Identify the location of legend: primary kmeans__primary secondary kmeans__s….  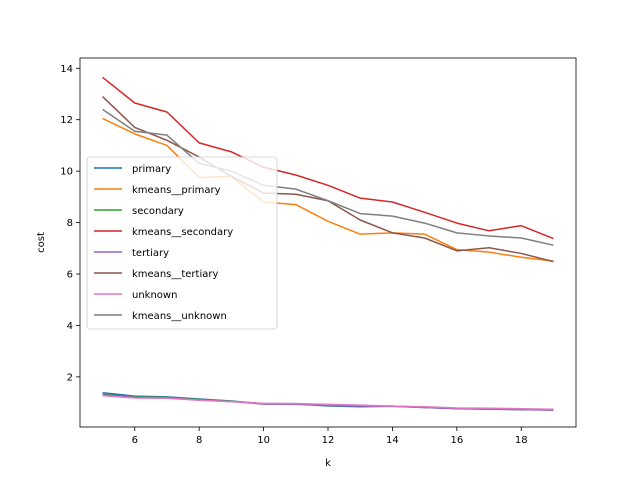
(182, 243).